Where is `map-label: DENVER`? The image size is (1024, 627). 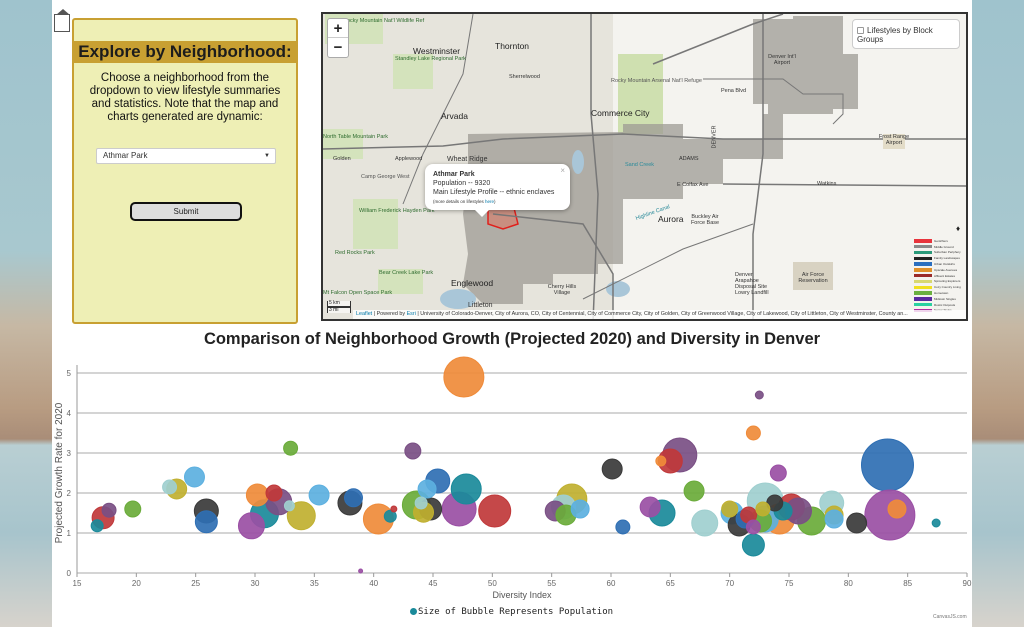 map-label: DENVER is located at coordinates (714, 137).